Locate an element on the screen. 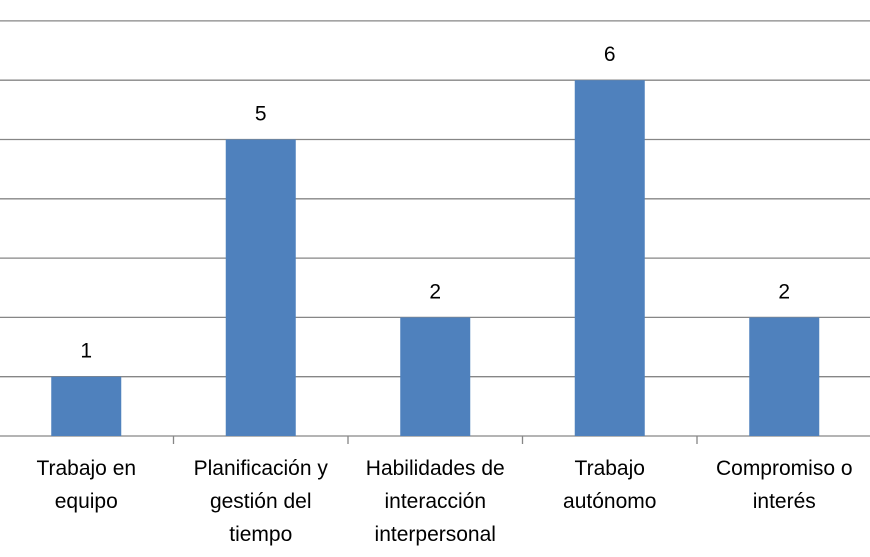  data-label: 6 is located at coordinates (610, 54).